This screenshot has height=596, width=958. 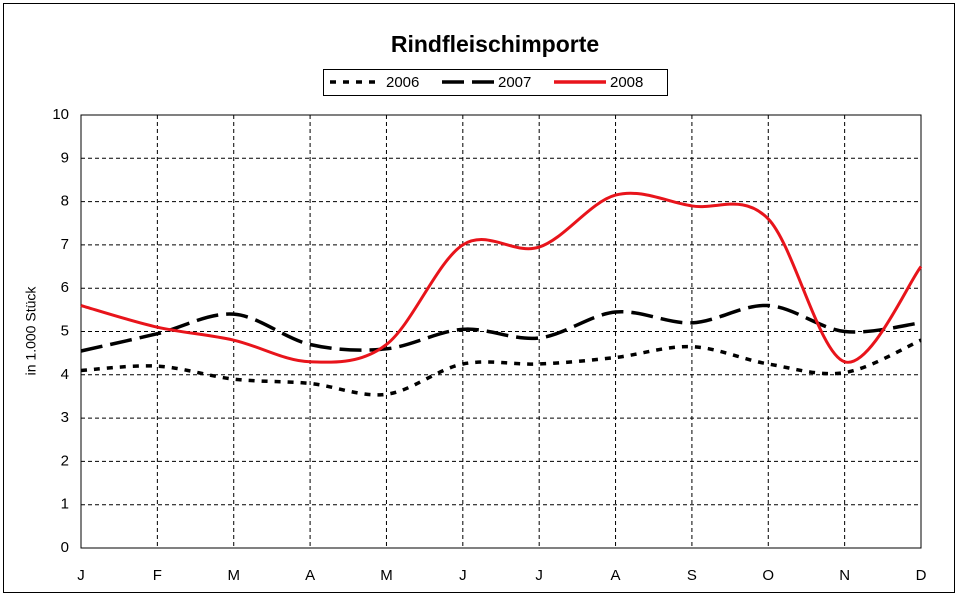 I want to click on y-tick-label: 5, so click(x=65, y=330).